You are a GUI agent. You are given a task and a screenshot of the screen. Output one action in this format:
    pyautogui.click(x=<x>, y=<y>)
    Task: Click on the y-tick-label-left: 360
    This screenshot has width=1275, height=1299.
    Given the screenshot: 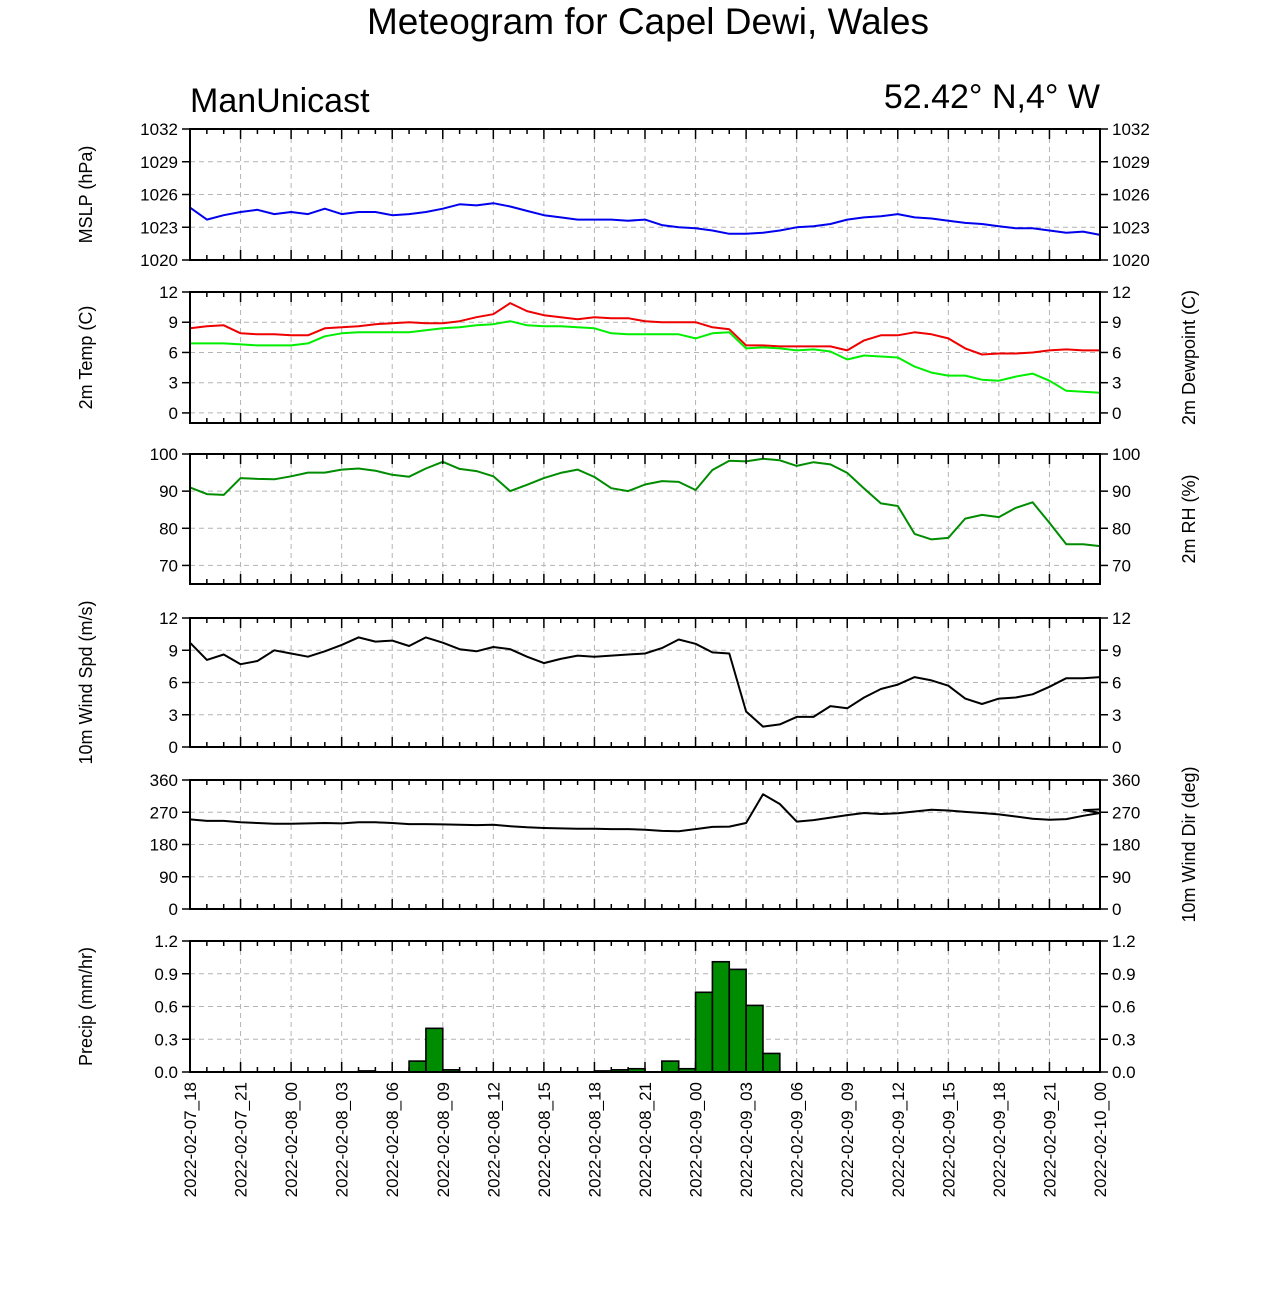 What is the action you would take?
    pyautogui.click(x=164, y=780)
    